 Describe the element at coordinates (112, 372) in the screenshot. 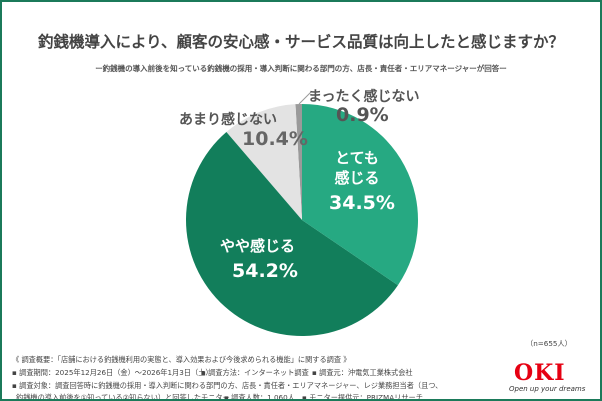

I see `footer-period: ▪ 調査期間：2025年12月26日（金）～2026年1月3日（土）` at that location.